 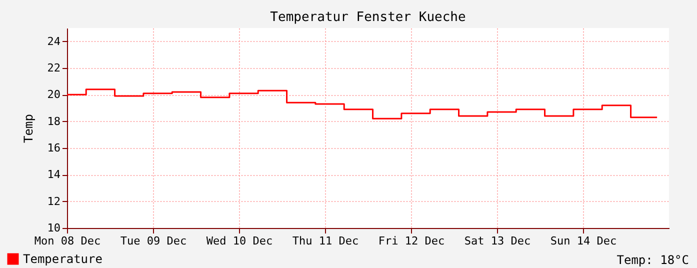 What do you see at coordinates (54, 175) in the screenshot?
I see `y-tick-label: 14` at bounding box center [54, 175].